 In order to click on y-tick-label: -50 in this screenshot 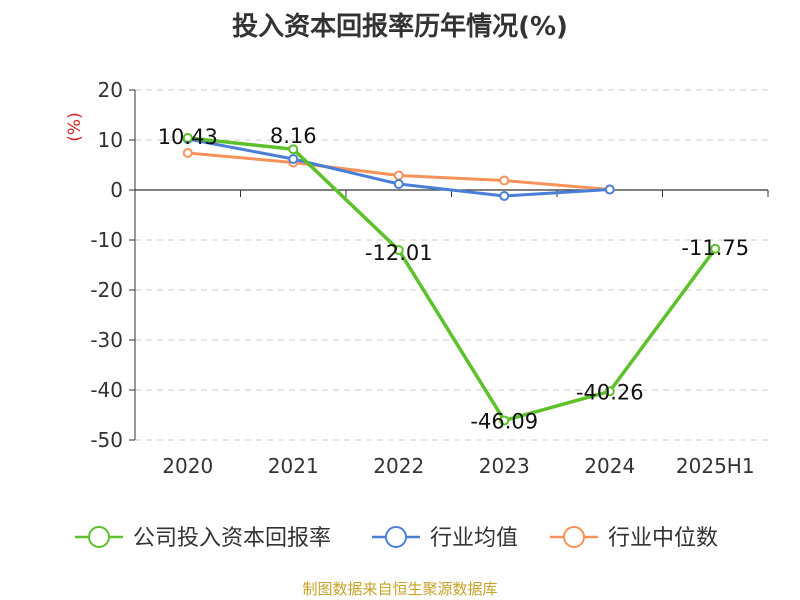, I will do `click(106, 440)`.